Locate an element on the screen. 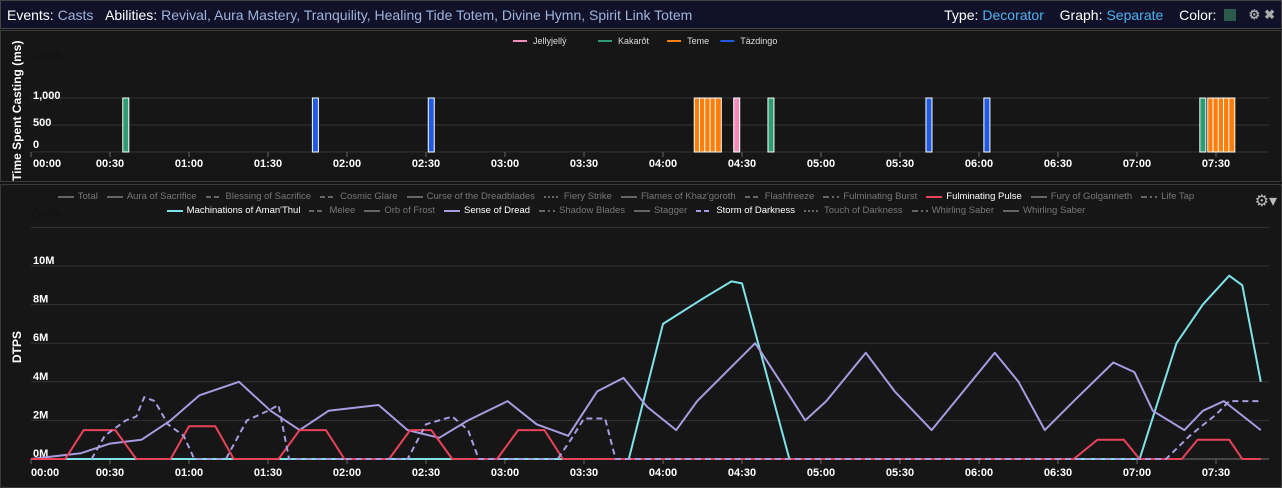 The width and height of the screenshot is (1282, 488). legend-item: Melee is located at coordinates (332, 210).